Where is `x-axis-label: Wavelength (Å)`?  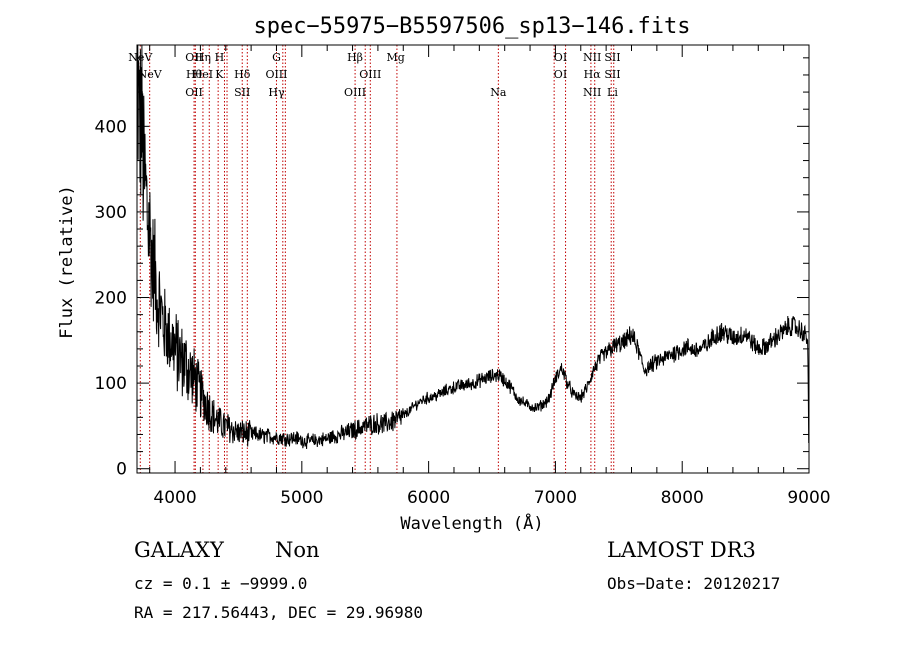 x-axis-label: Wavelength (Å) is located at coordinates (471, 523).